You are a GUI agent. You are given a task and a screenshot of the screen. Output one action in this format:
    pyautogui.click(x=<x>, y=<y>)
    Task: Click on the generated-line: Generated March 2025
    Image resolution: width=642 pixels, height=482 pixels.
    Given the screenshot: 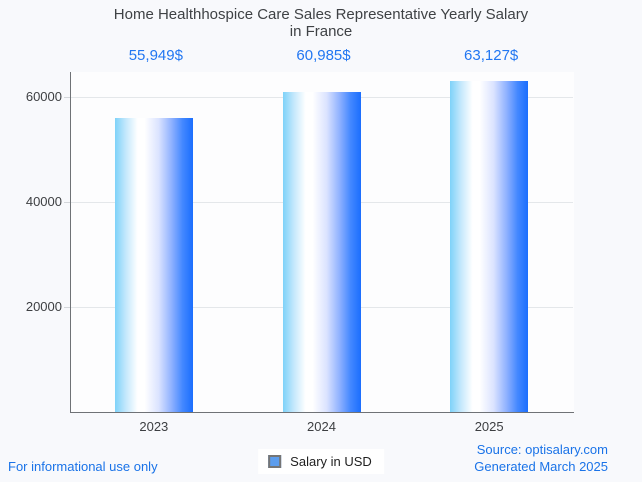 What is the action you would take?
    pyautogui.click(x=541, y=466)
    